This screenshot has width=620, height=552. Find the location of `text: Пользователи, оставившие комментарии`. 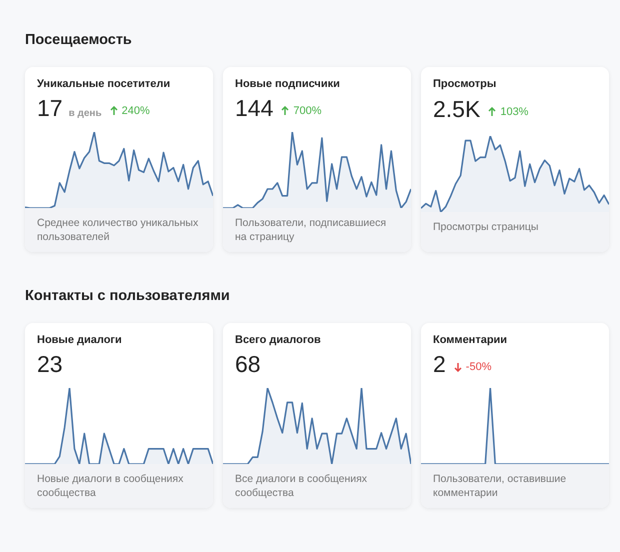

text: Пользователи, оставившие комментарии is located at coordinates (515, 486).